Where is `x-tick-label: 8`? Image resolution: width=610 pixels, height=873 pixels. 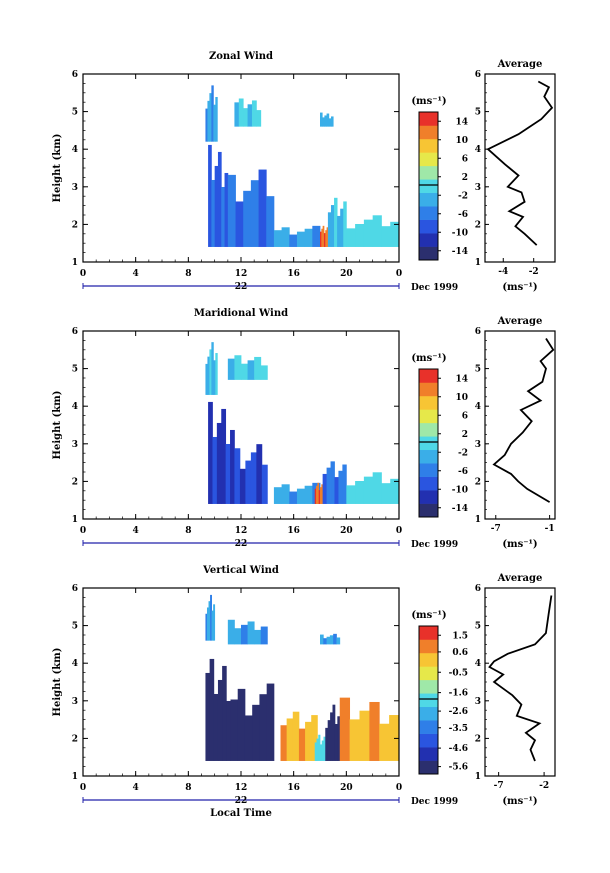
x-tick-label: 8 is located at coordinates (188, 788).